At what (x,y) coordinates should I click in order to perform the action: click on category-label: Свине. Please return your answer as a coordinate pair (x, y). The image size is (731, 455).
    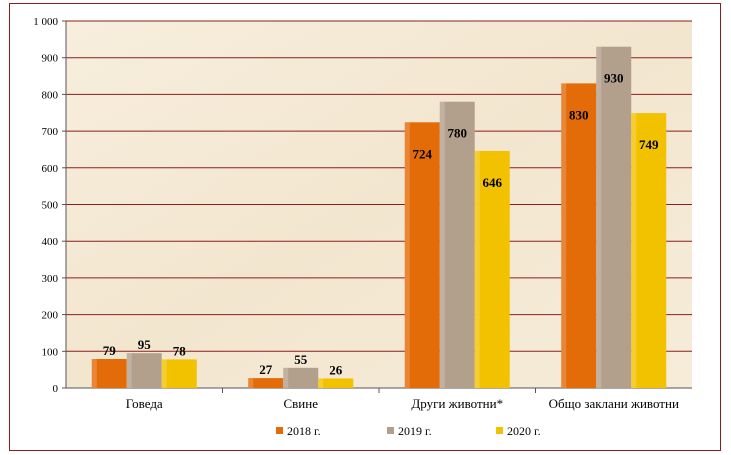
    Looking at the image, I should click on (301, 403).